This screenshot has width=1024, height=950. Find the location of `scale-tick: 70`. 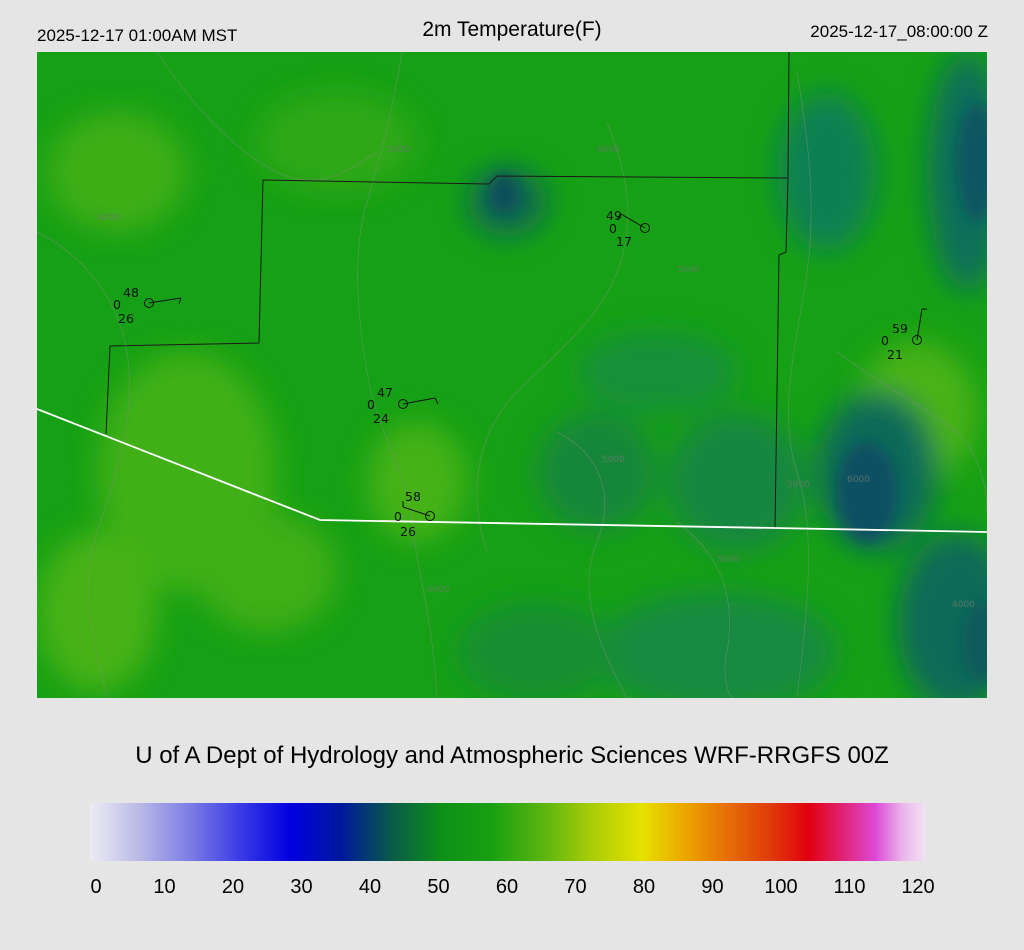

scale-tick: 70 is located at coordinates (575, 887).